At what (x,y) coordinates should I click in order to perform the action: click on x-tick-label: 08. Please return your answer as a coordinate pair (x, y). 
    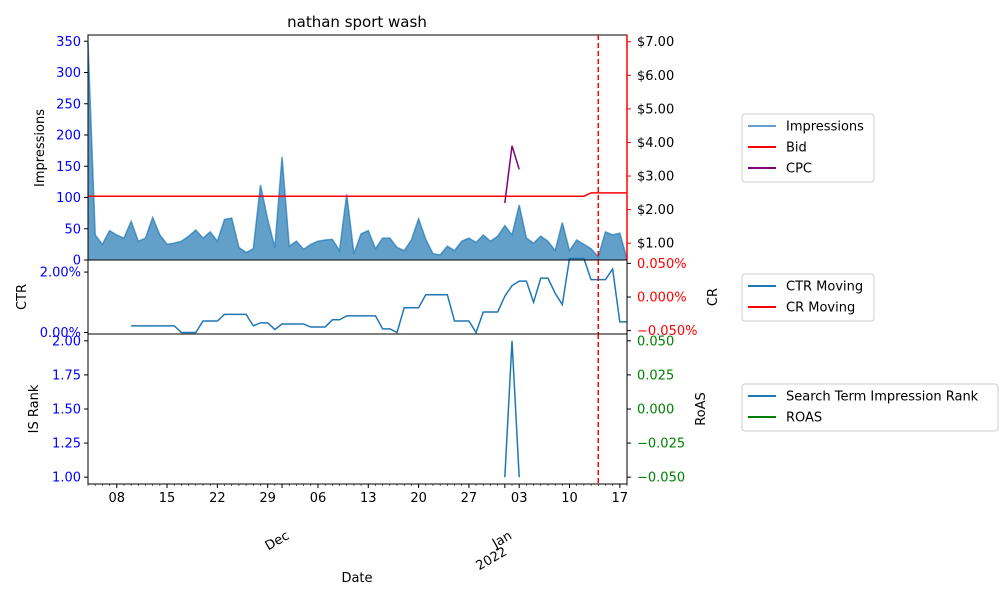
    Looking at the image, I should click on (116, 498).